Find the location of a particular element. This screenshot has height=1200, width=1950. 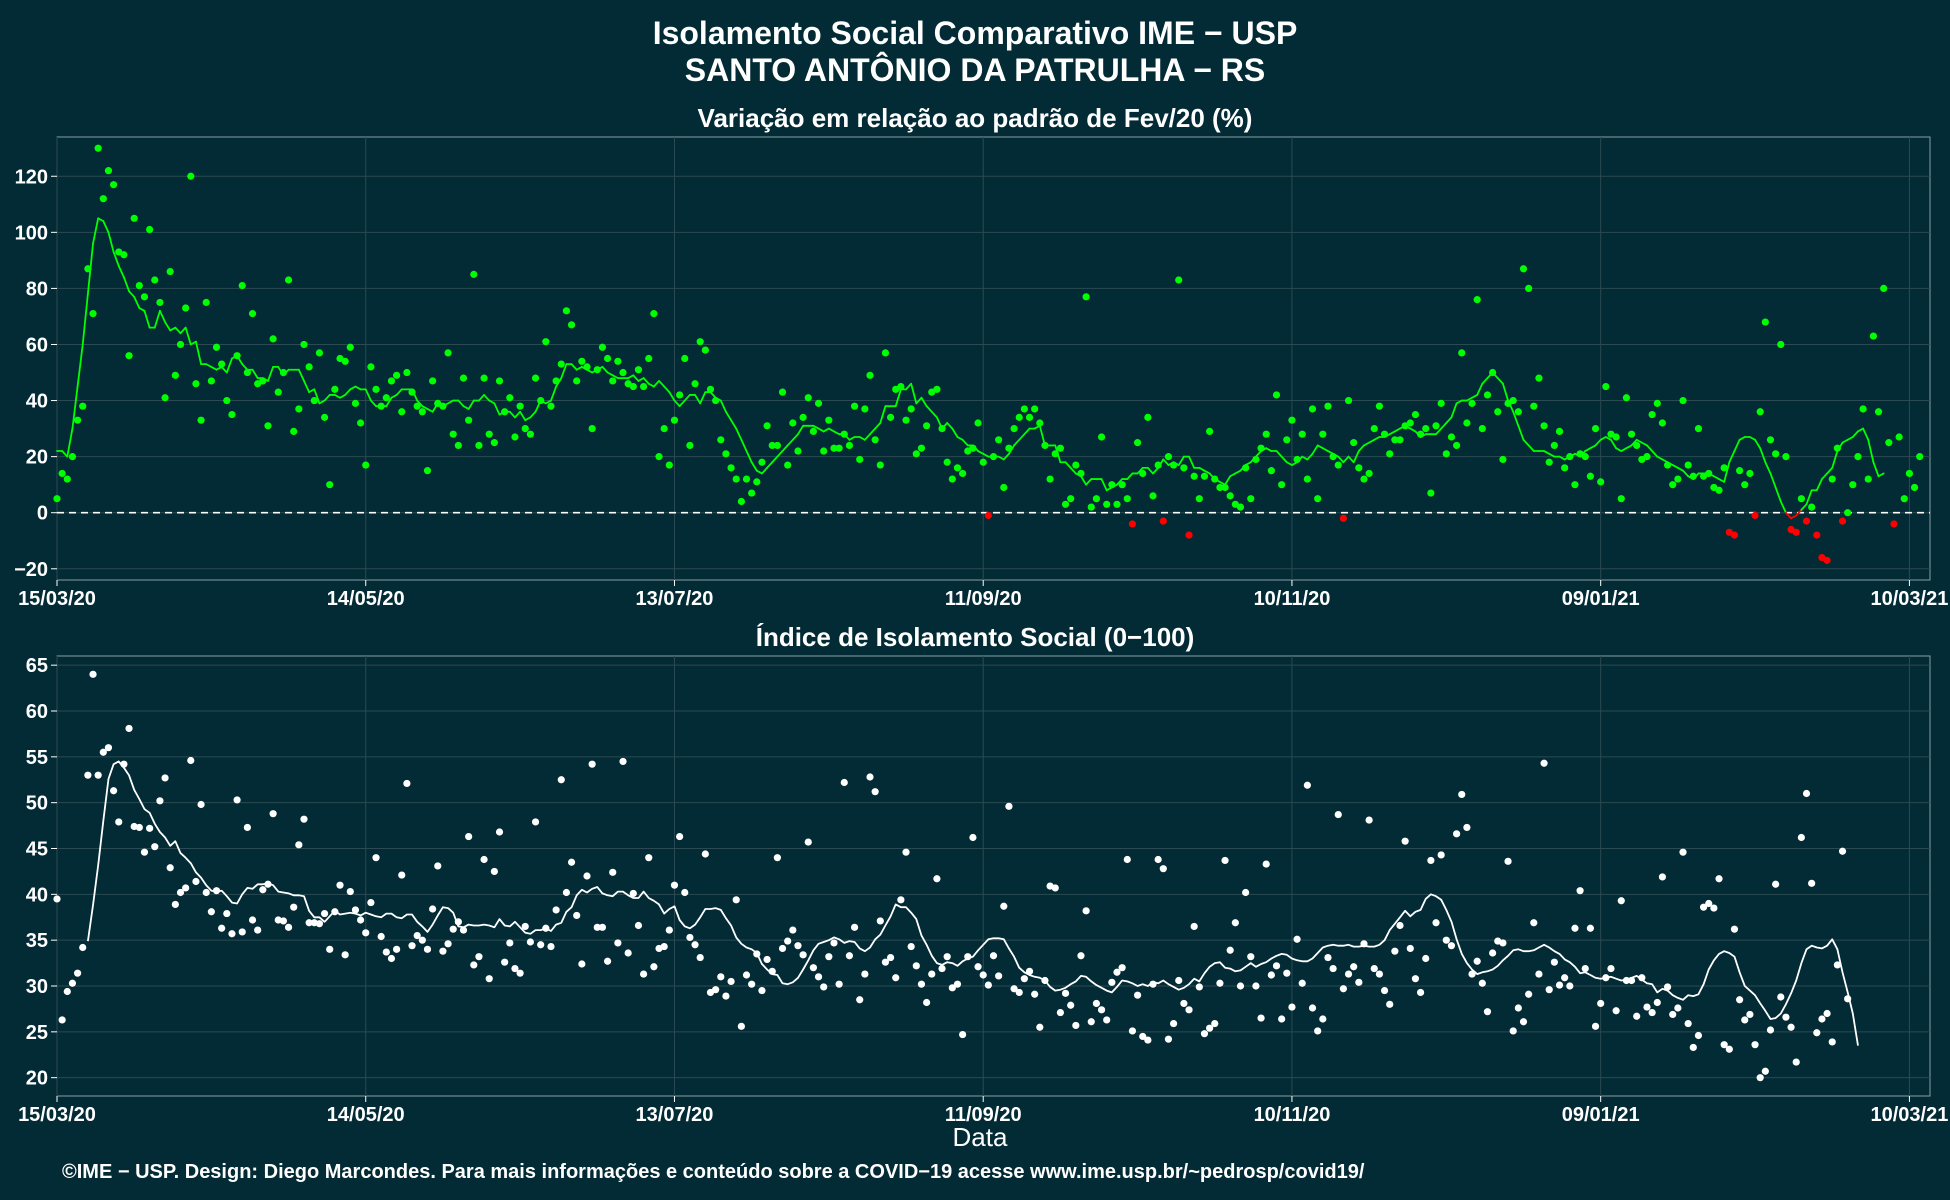

y-tick-label: 50 is located at coordinates (37, 804).